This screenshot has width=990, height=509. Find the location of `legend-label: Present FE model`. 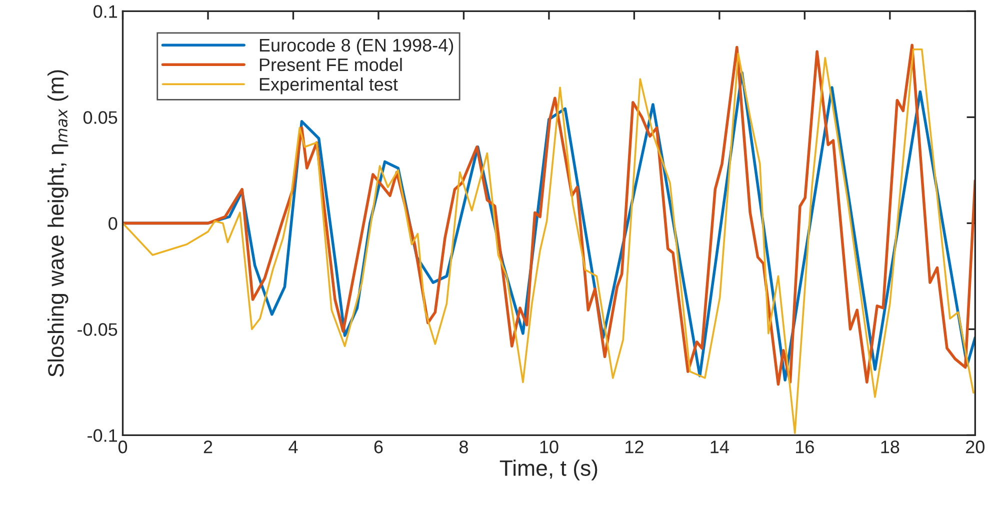

legend-label: Present FE model is located at coordinates (331, 65).